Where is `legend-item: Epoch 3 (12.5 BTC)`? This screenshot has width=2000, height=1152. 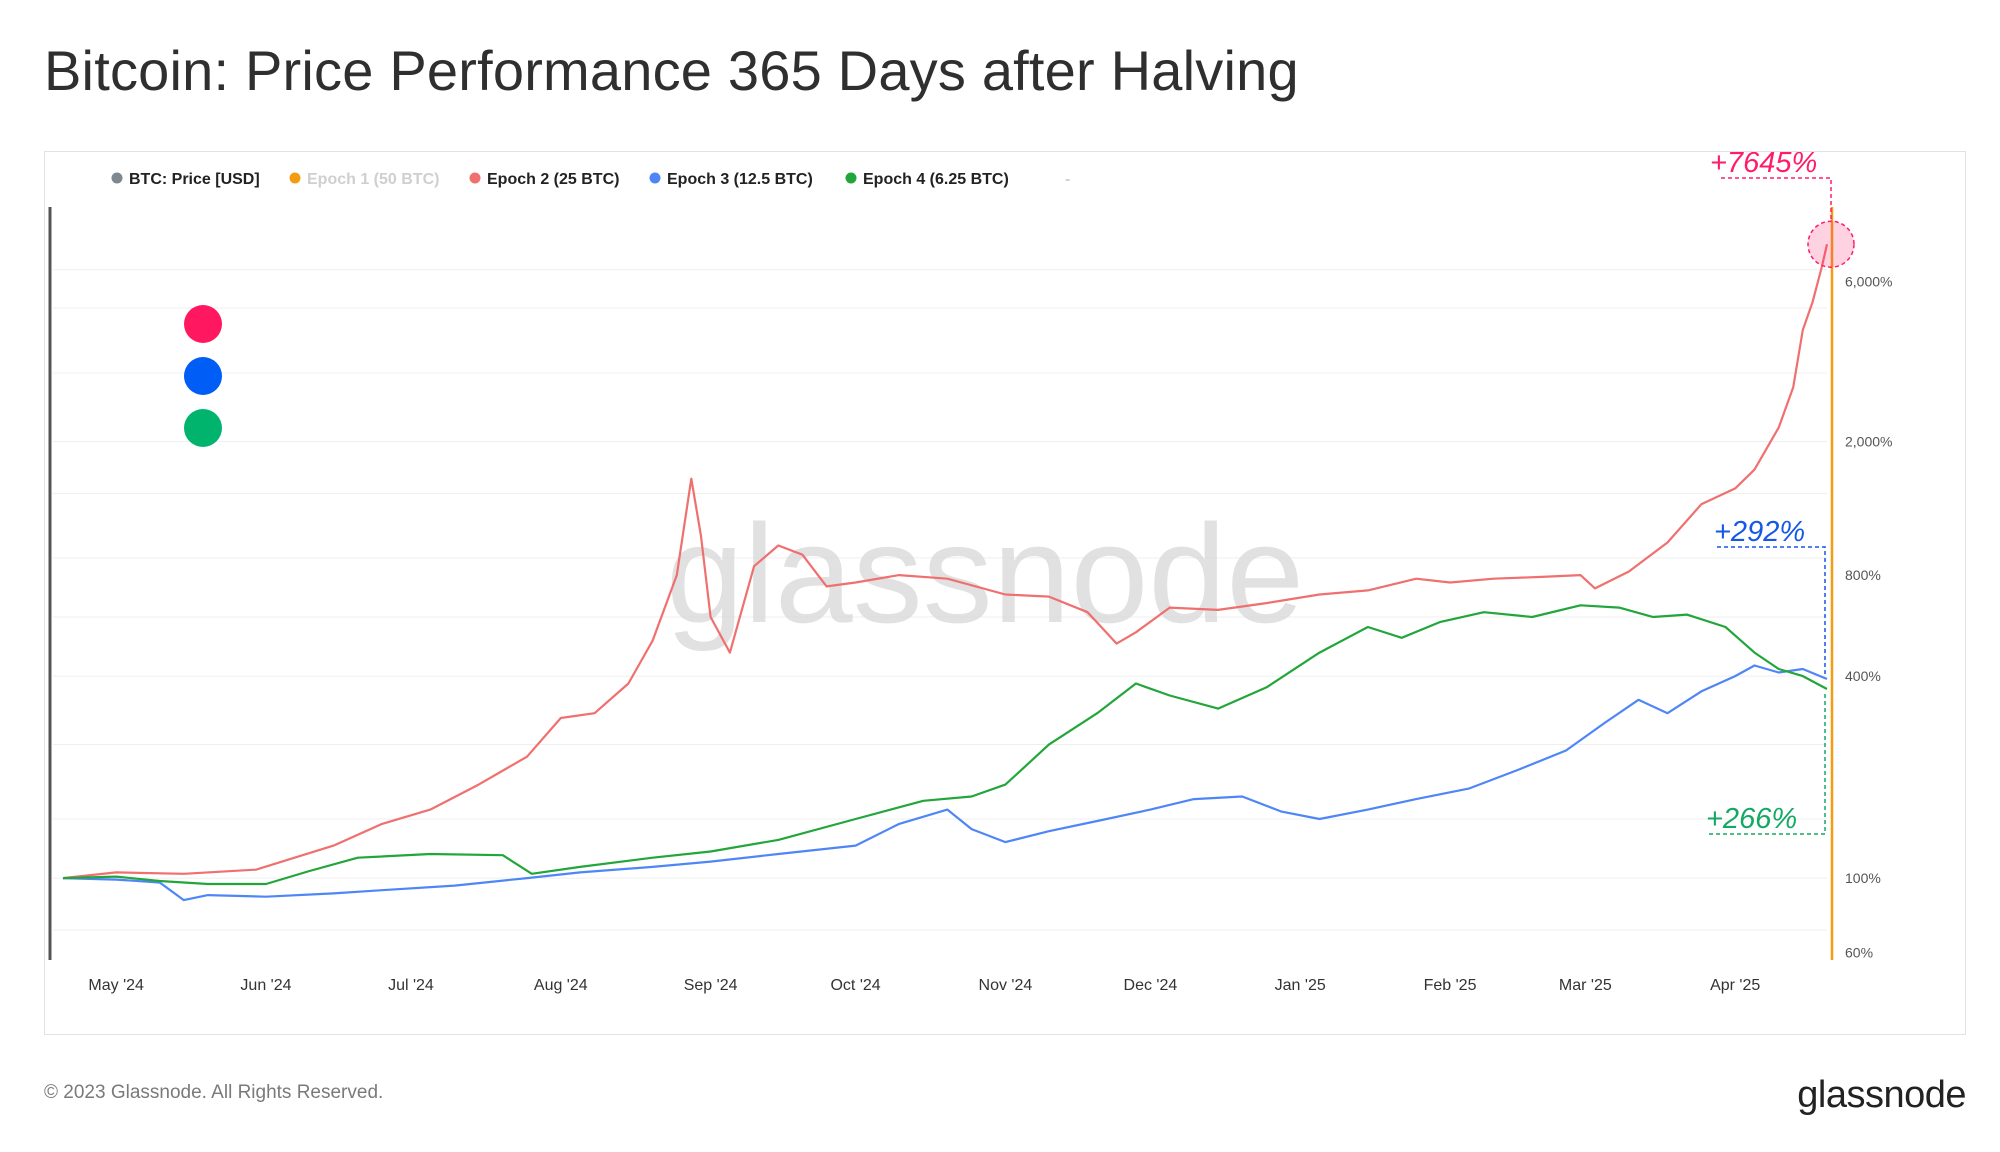
legend-item: Epoch 3 (12.5 BTC) is located at coordinates (731, 179).